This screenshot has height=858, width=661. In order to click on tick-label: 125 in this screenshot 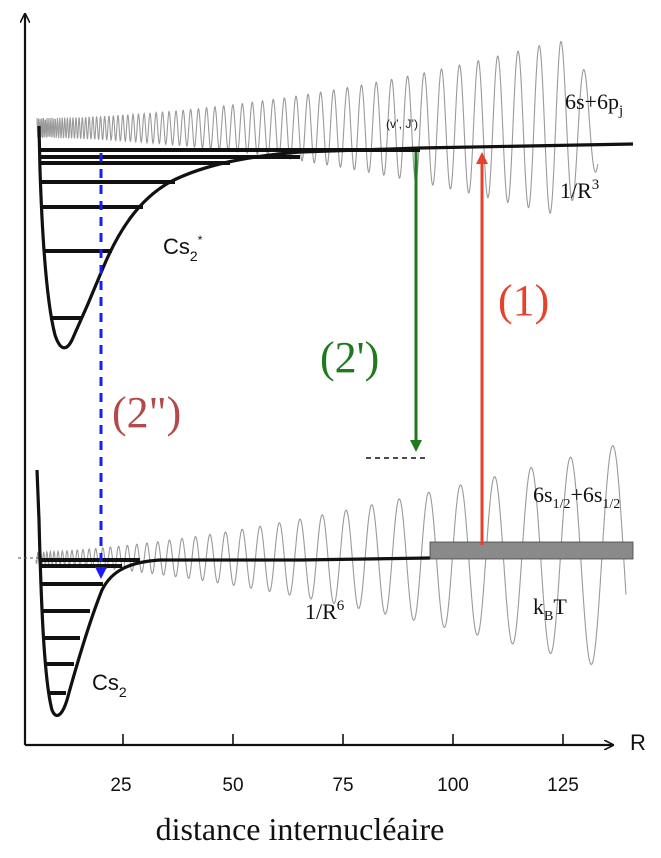, I will do `click(563, 785)`.